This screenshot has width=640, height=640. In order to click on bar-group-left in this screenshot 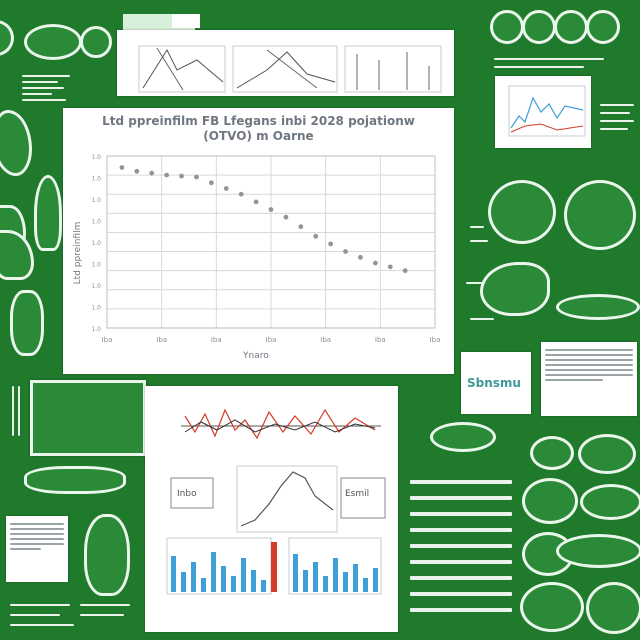, I will do `click(218, 572)`.